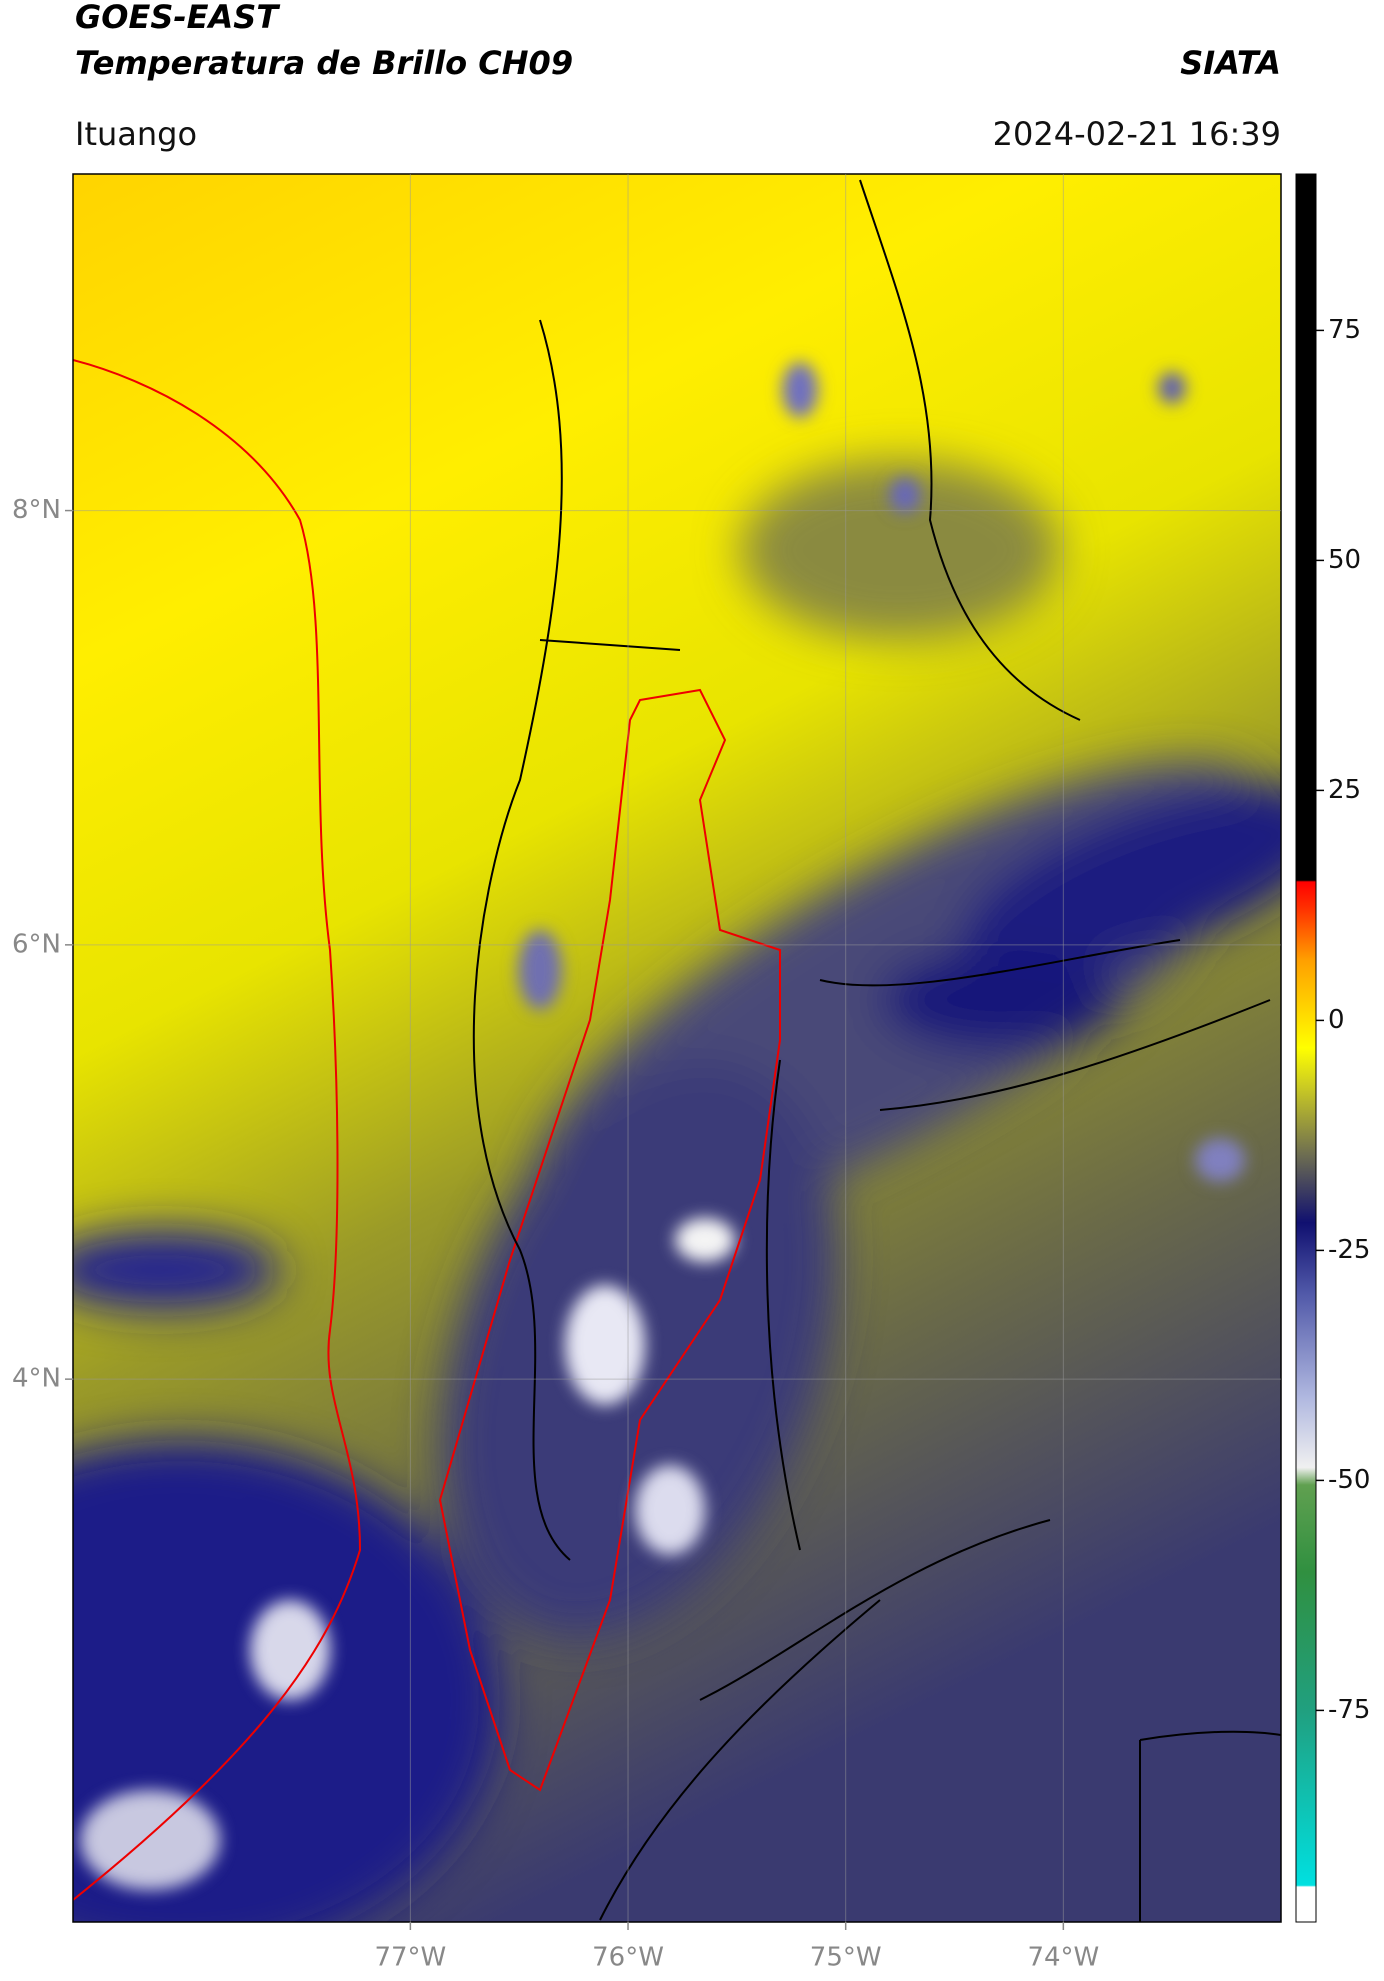 This screenshot has height=1981, width=1384. Describe the element at coordinates (1344, 330) in the screenshot. I see `colorbar-tick-label: 75` at that location.